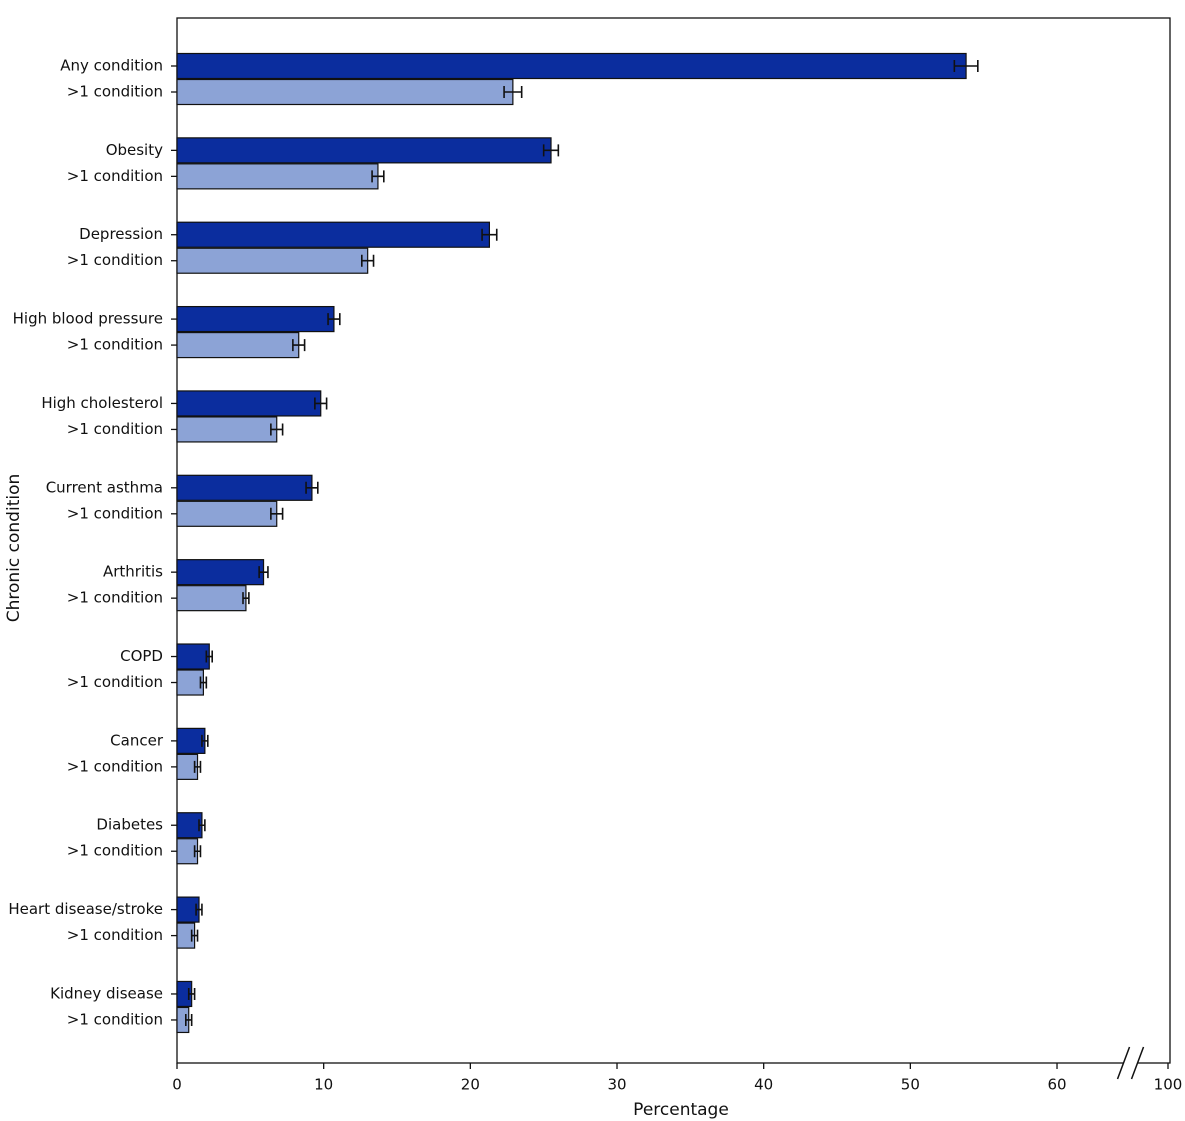  Describe the element at coordinates (111, 66) in the screenshot. I see `y-tick-label: Any condition` at that location.